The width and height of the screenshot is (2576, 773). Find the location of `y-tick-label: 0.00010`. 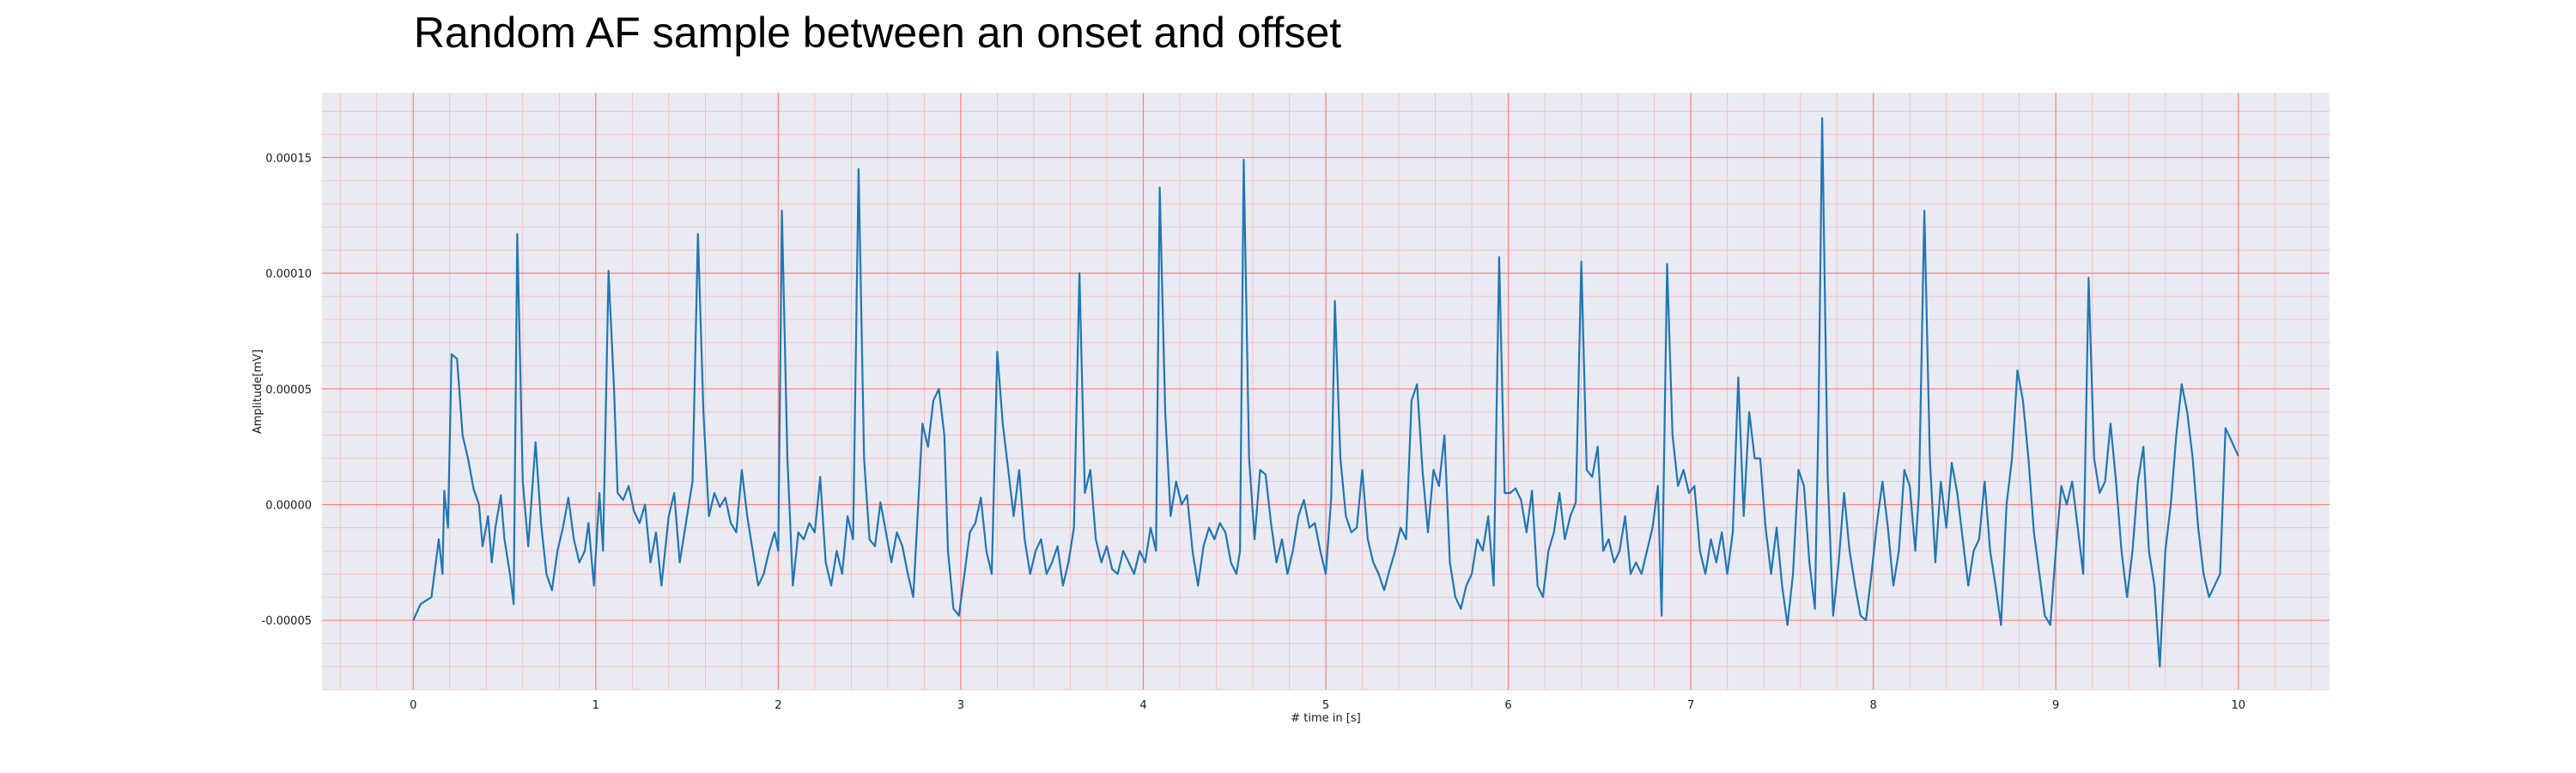

y-tick-label: 0.00010 is located at coordinates (289, 274).